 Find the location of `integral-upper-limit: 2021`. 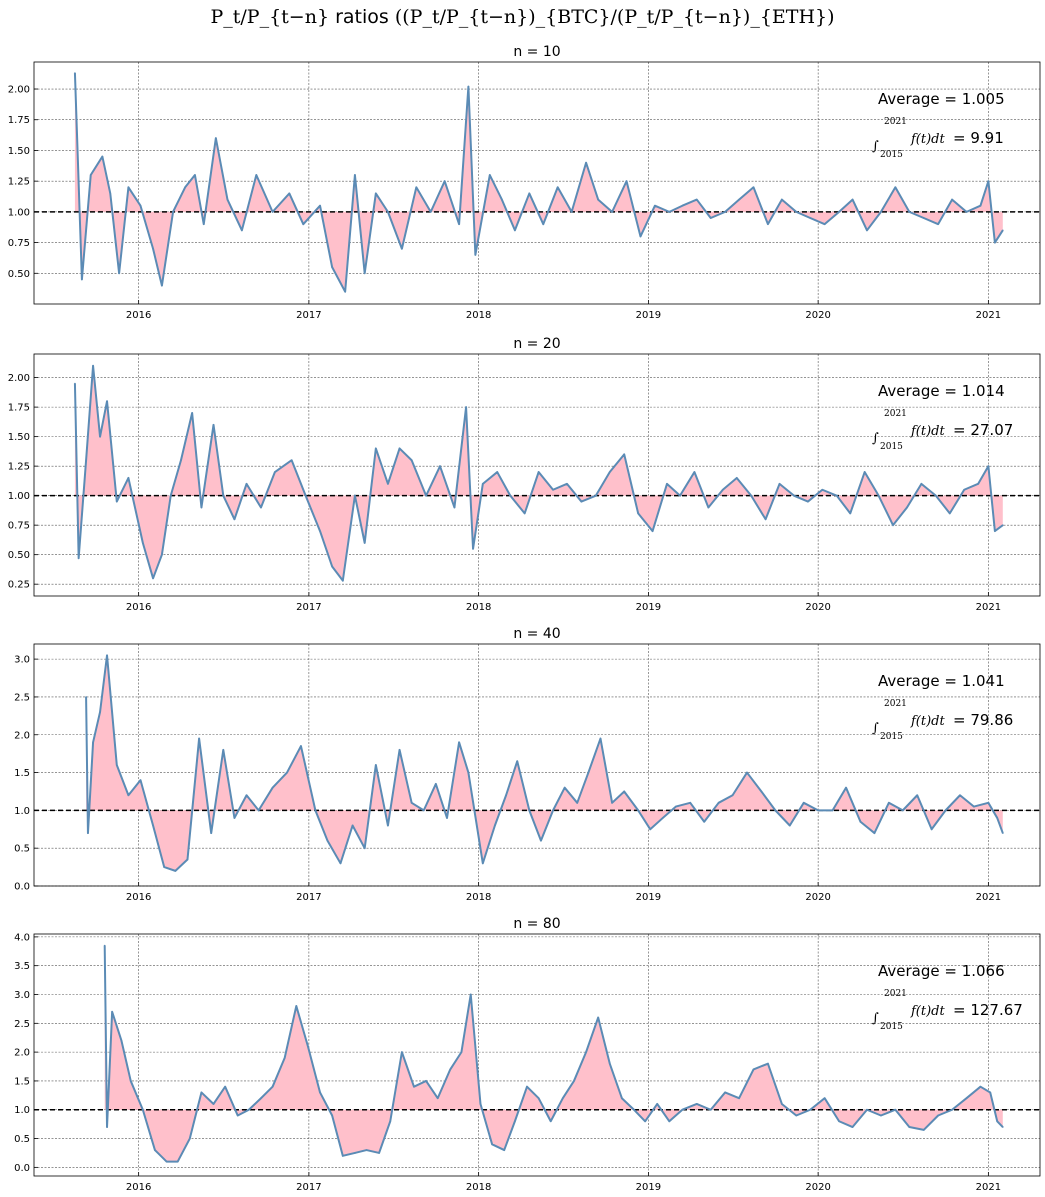

integral-upper-limit: 2021 is located at coordinates (895, 994).